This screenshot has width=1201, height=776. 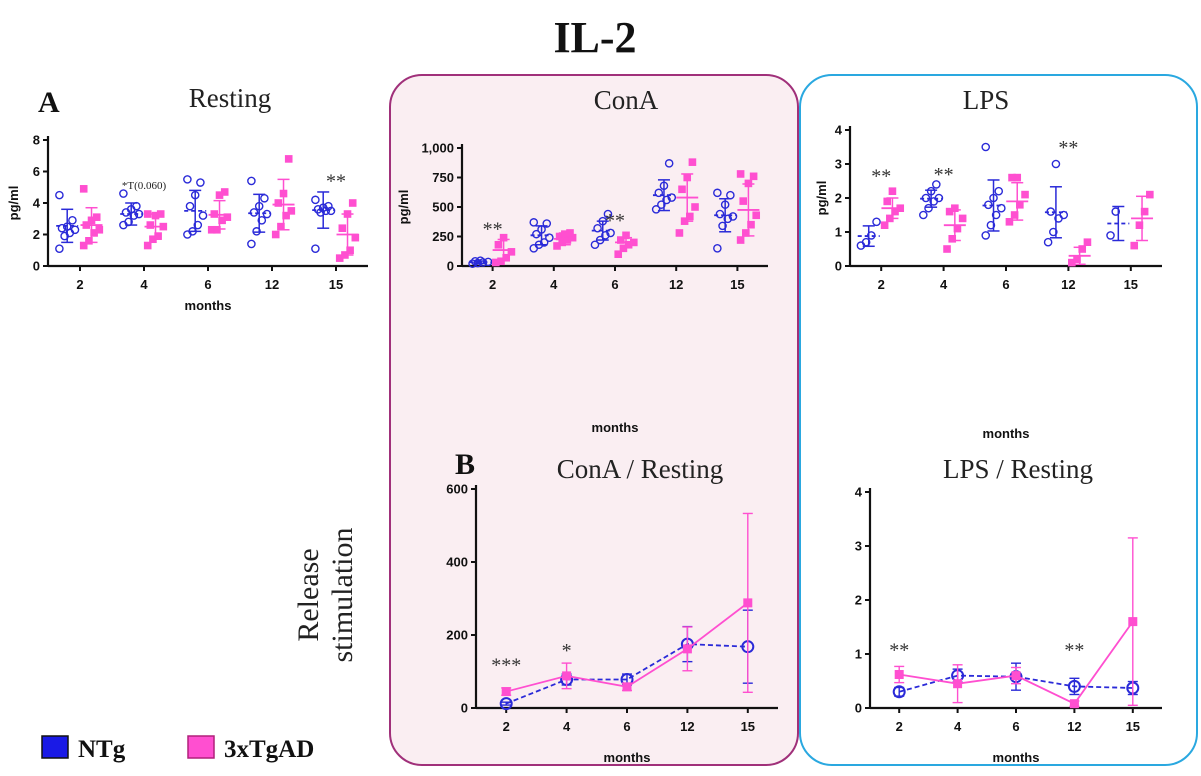 What do you see at coordinates (443, 207) in the screenshot?
I see `y-tick-label: 500` at bounding box center [443, 207].